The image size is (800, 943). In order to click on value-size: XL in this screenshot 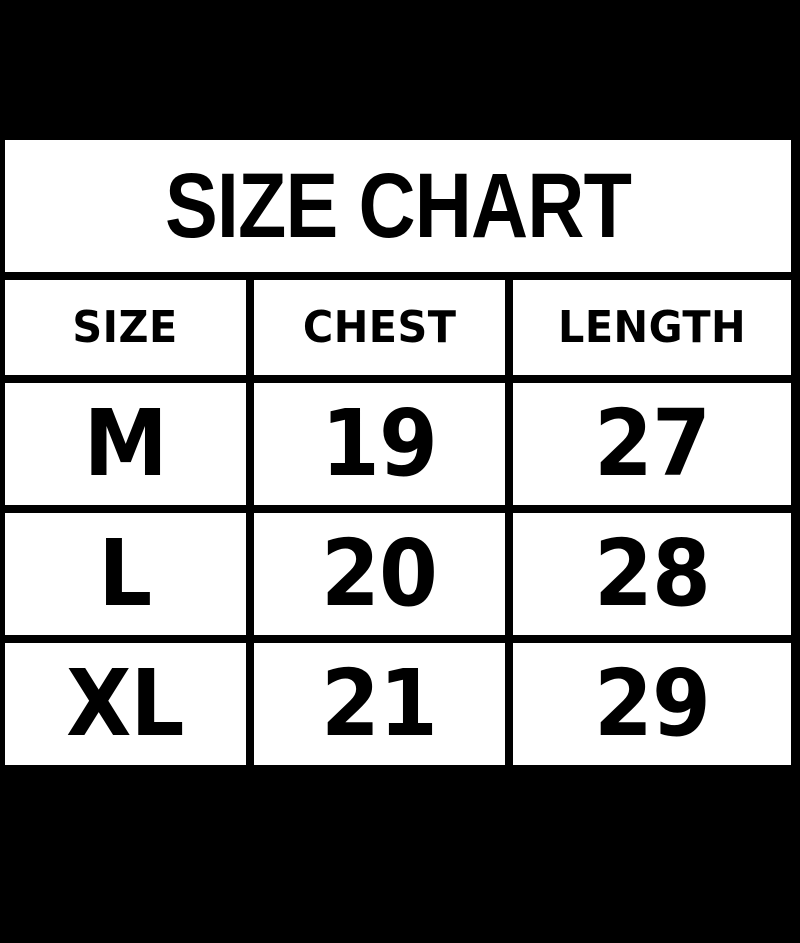, I will do `click(125, 703)`.